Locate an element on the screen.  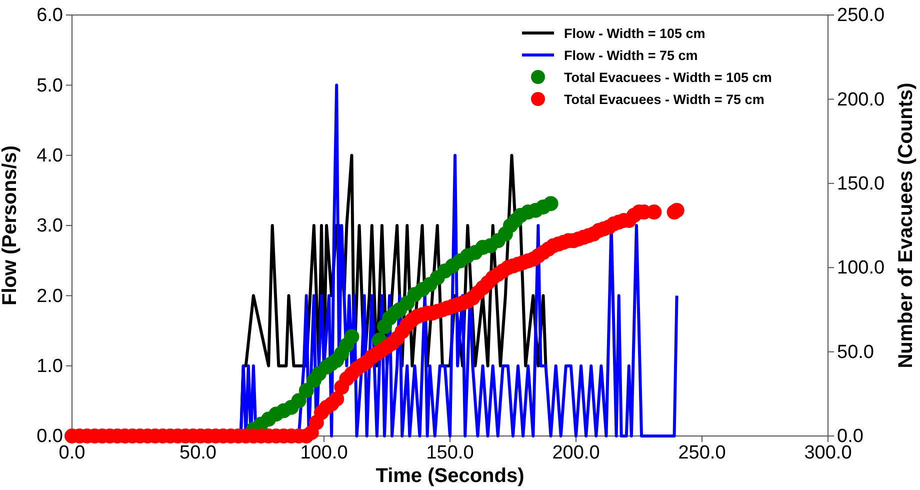
y2-tick-label: 50.0 is located at coordinates (855, 352).